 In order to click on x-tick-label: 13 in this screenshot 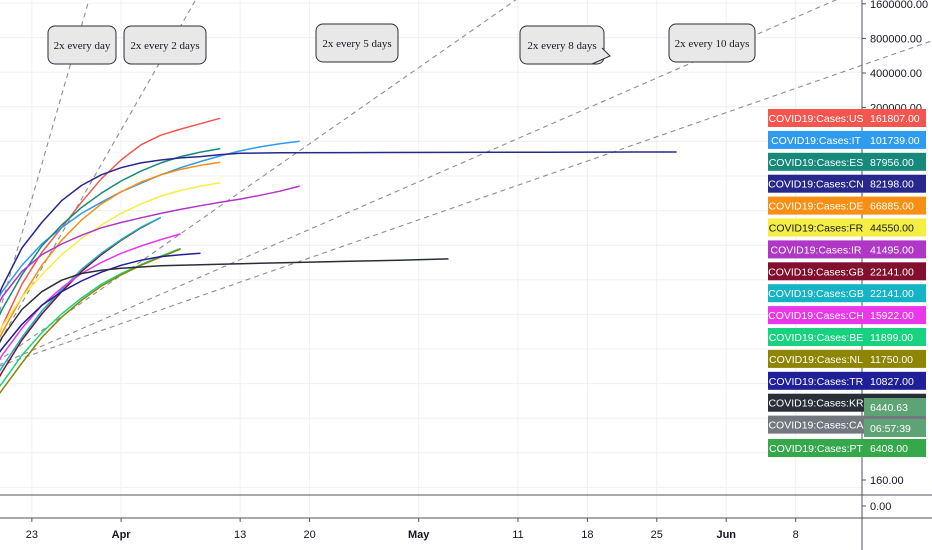, I will do `click(240, 535)`.